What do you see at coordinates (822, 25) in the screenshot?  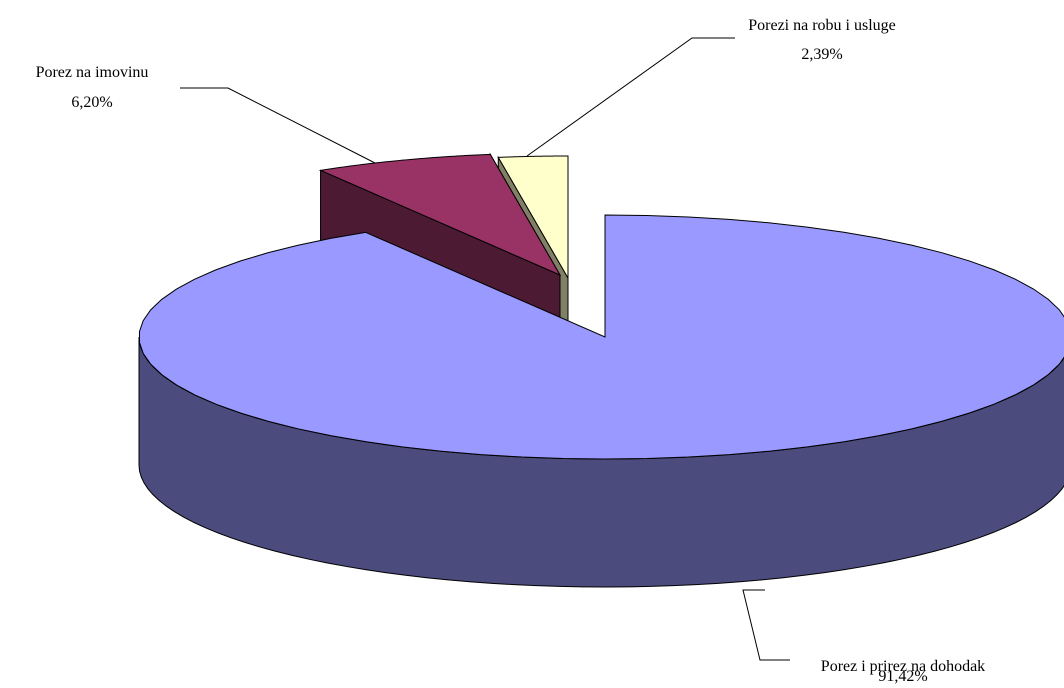 I see `slice-label-roba: Porezi na robu i usluge` at bounding box center [822, 25].